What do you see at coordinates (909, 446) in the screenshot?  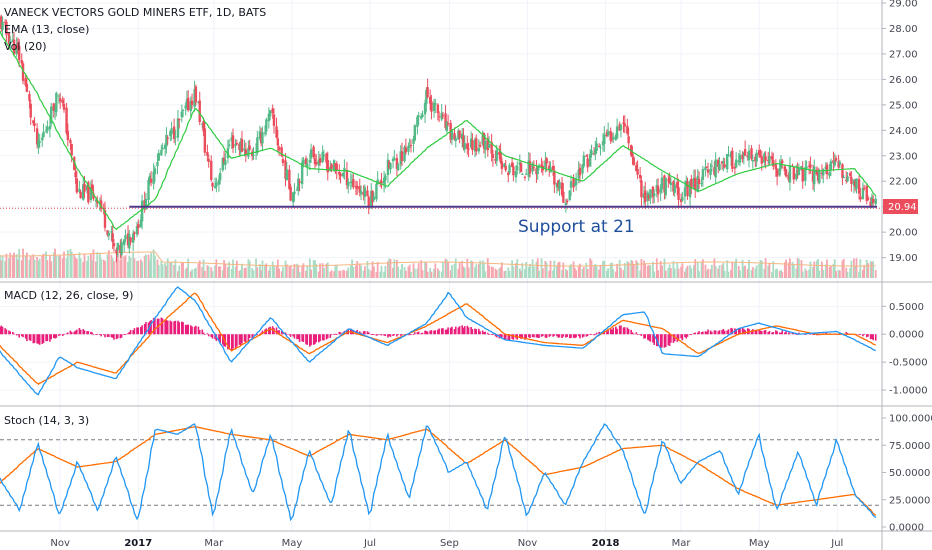 I see `stoch-tick-label: 75.0000` at bounding box center [909, 446].